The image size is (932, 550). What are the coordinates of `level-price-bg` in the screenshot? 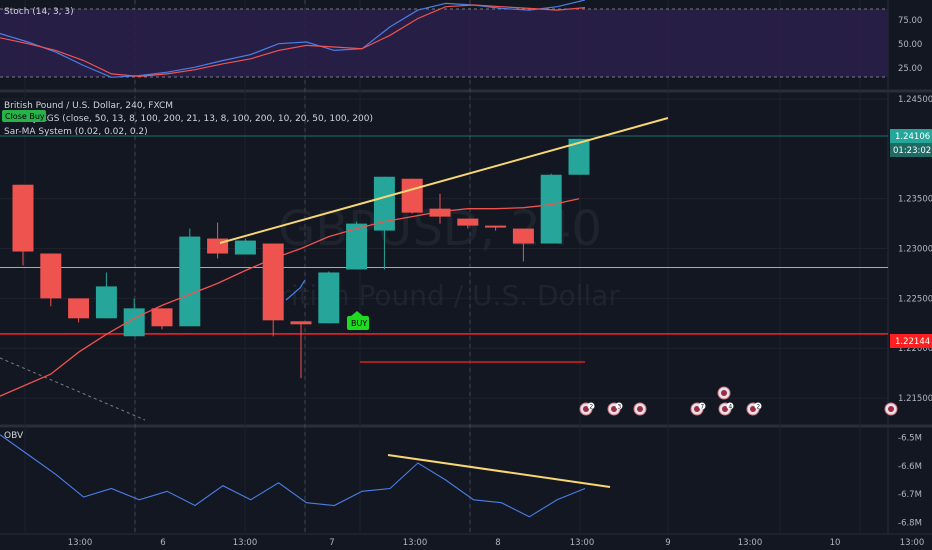 It's located at (911, 341).